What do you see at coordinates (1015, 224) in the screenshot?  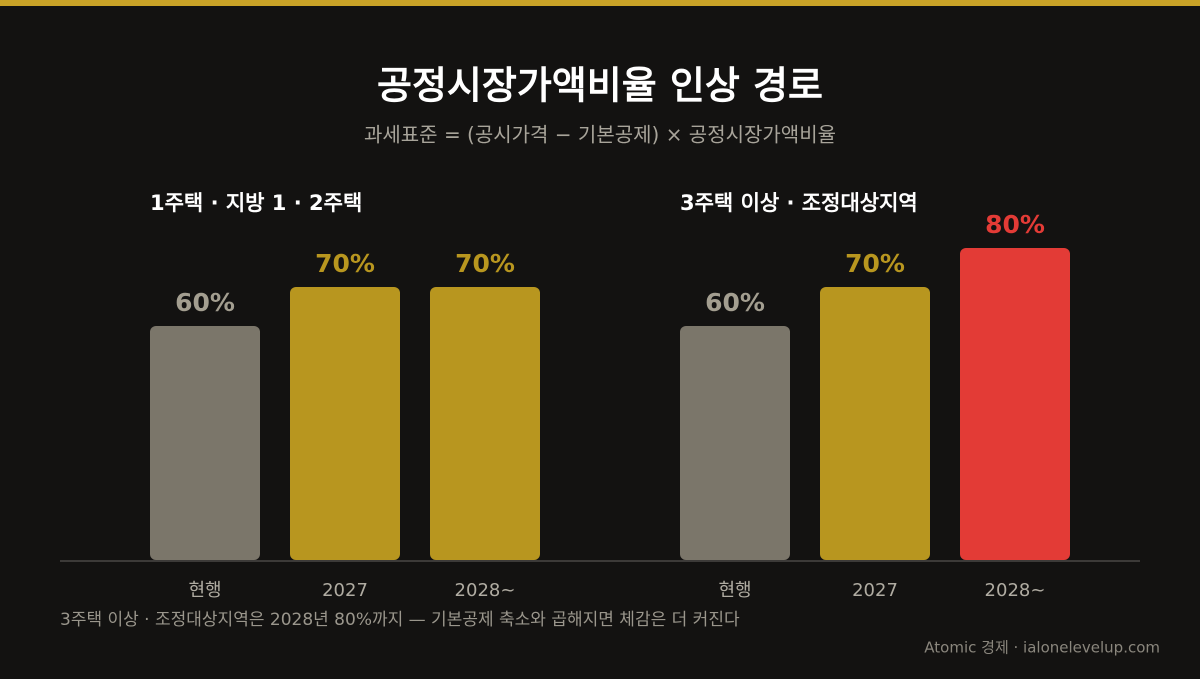 I see `value-label: 80%` at bounding box center [1015, 224].